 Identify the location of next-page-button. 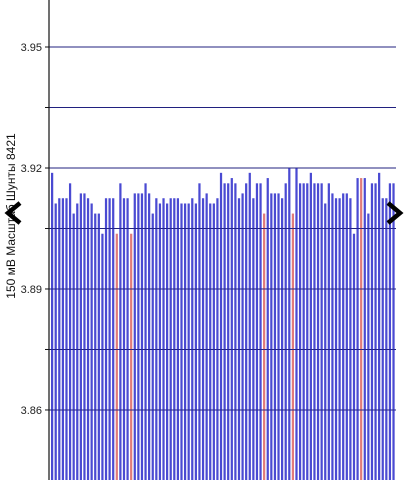
(395, 213).